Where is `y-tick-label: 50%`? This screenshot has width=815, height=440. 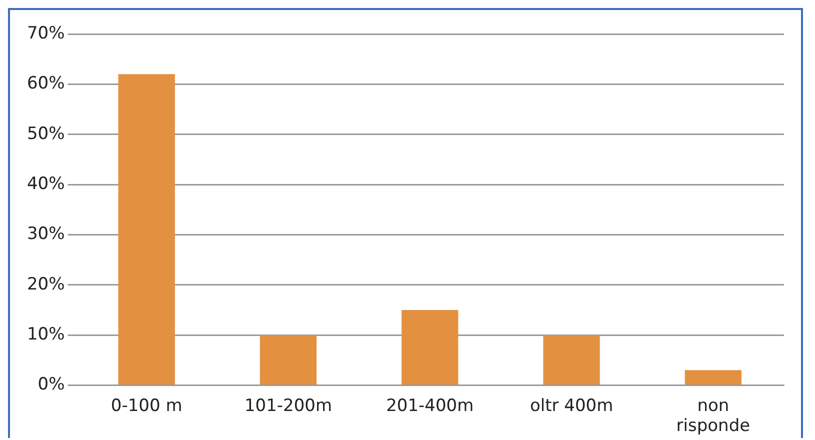 y-tick-label: 50% is located at coordinates (45, 134).